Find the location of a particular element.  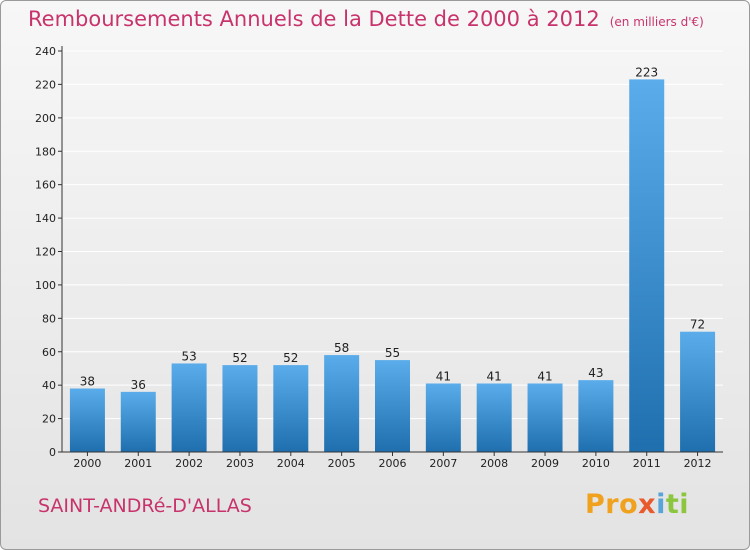

chart-unit: (en milliers d'€) is located at coordinates (656, 22).